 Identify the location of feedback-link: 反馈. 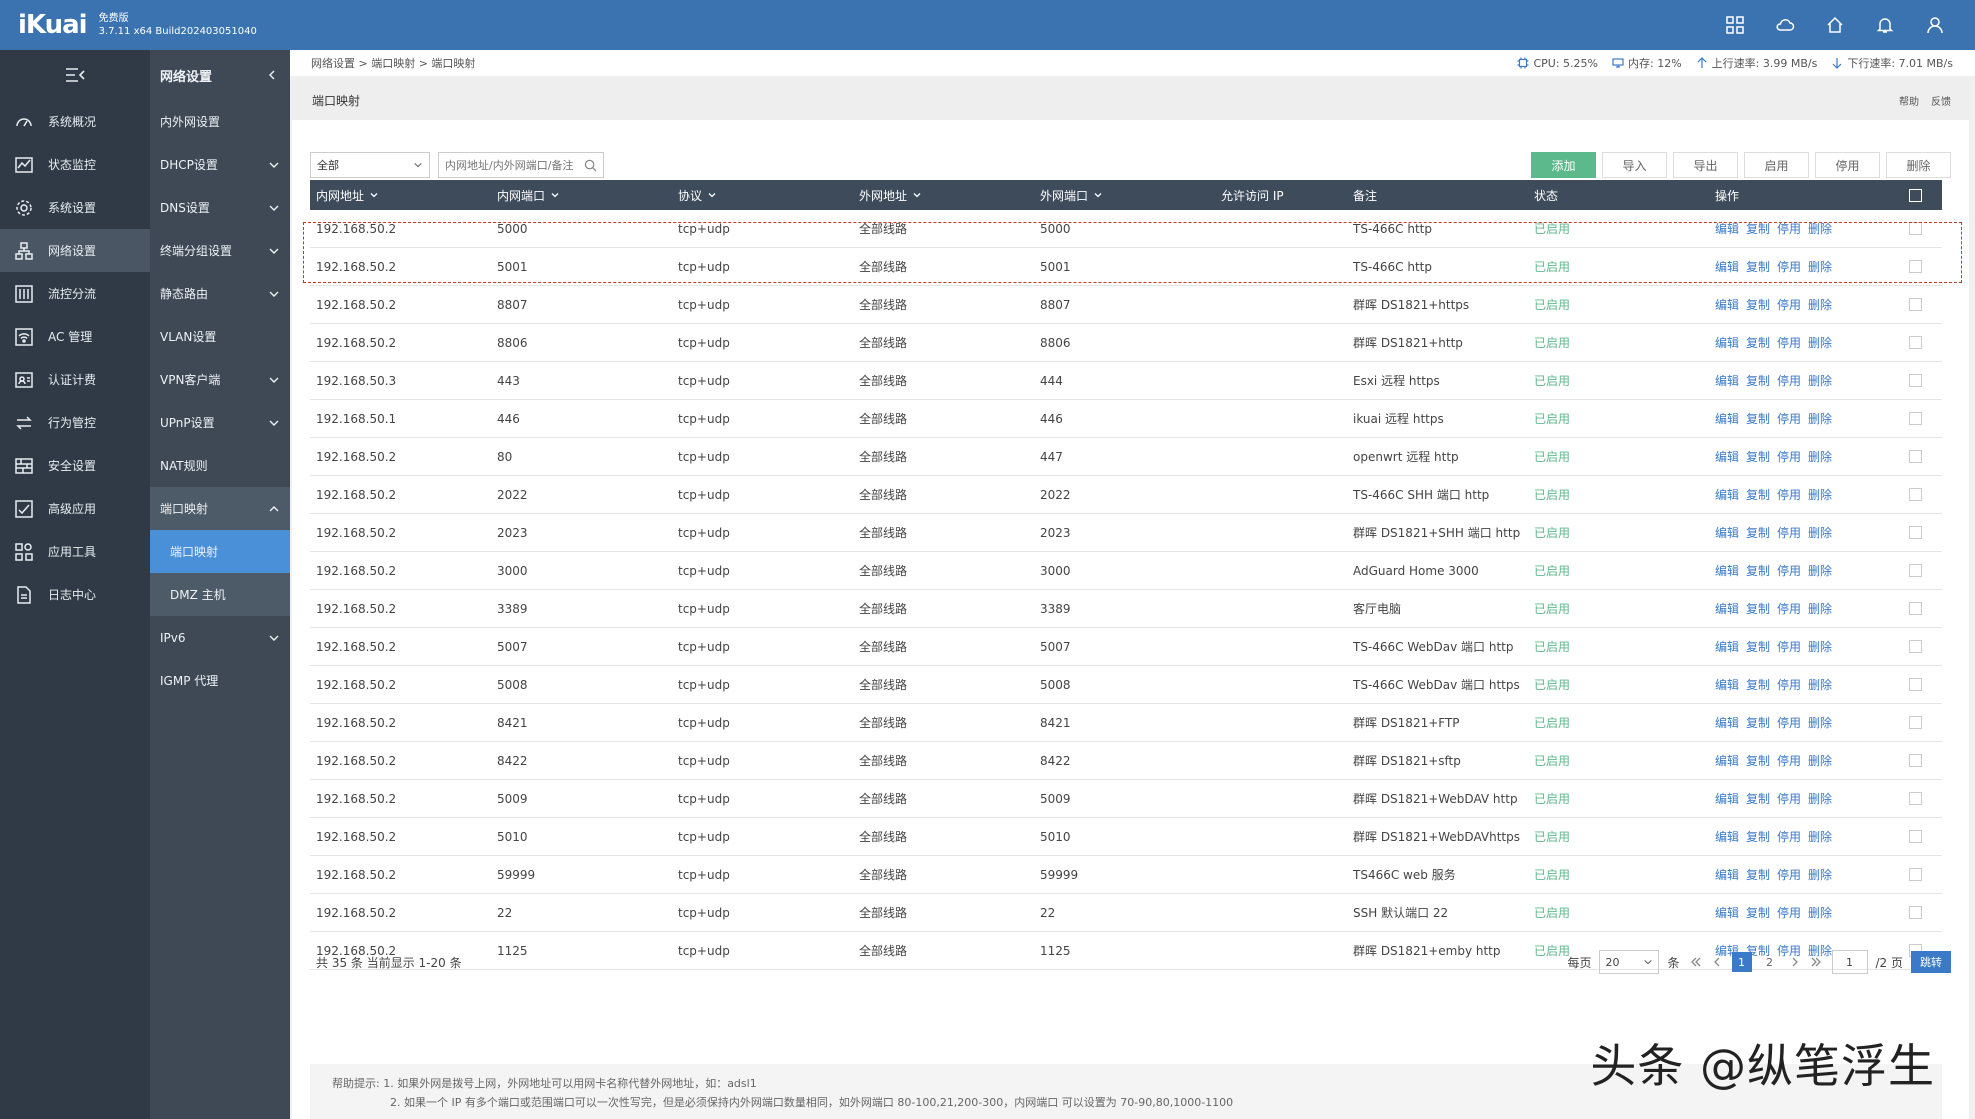
(1941, 102).